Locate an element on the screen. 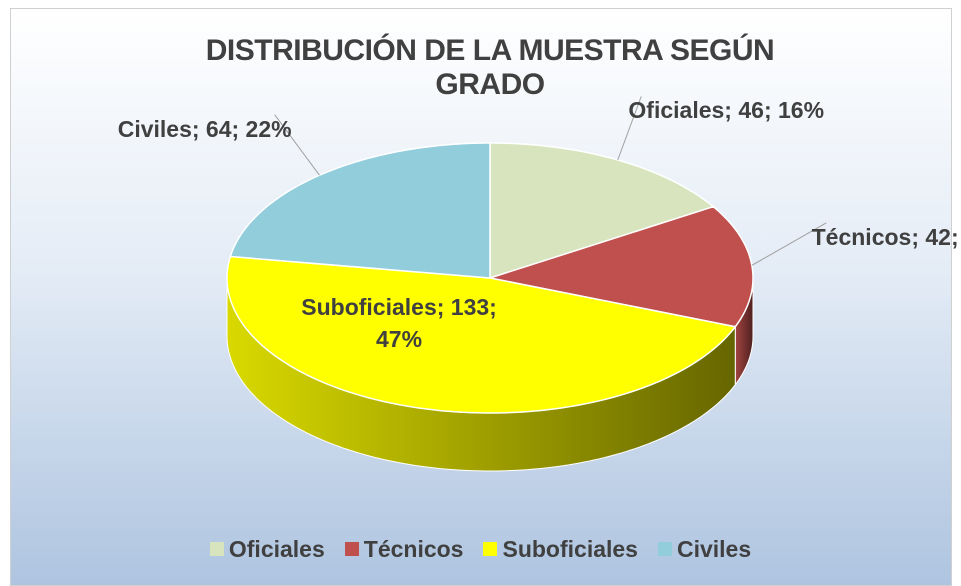 This screenshot has height=586, width=961. legend-item: Suboficiales is located at coordinates (560, 549).